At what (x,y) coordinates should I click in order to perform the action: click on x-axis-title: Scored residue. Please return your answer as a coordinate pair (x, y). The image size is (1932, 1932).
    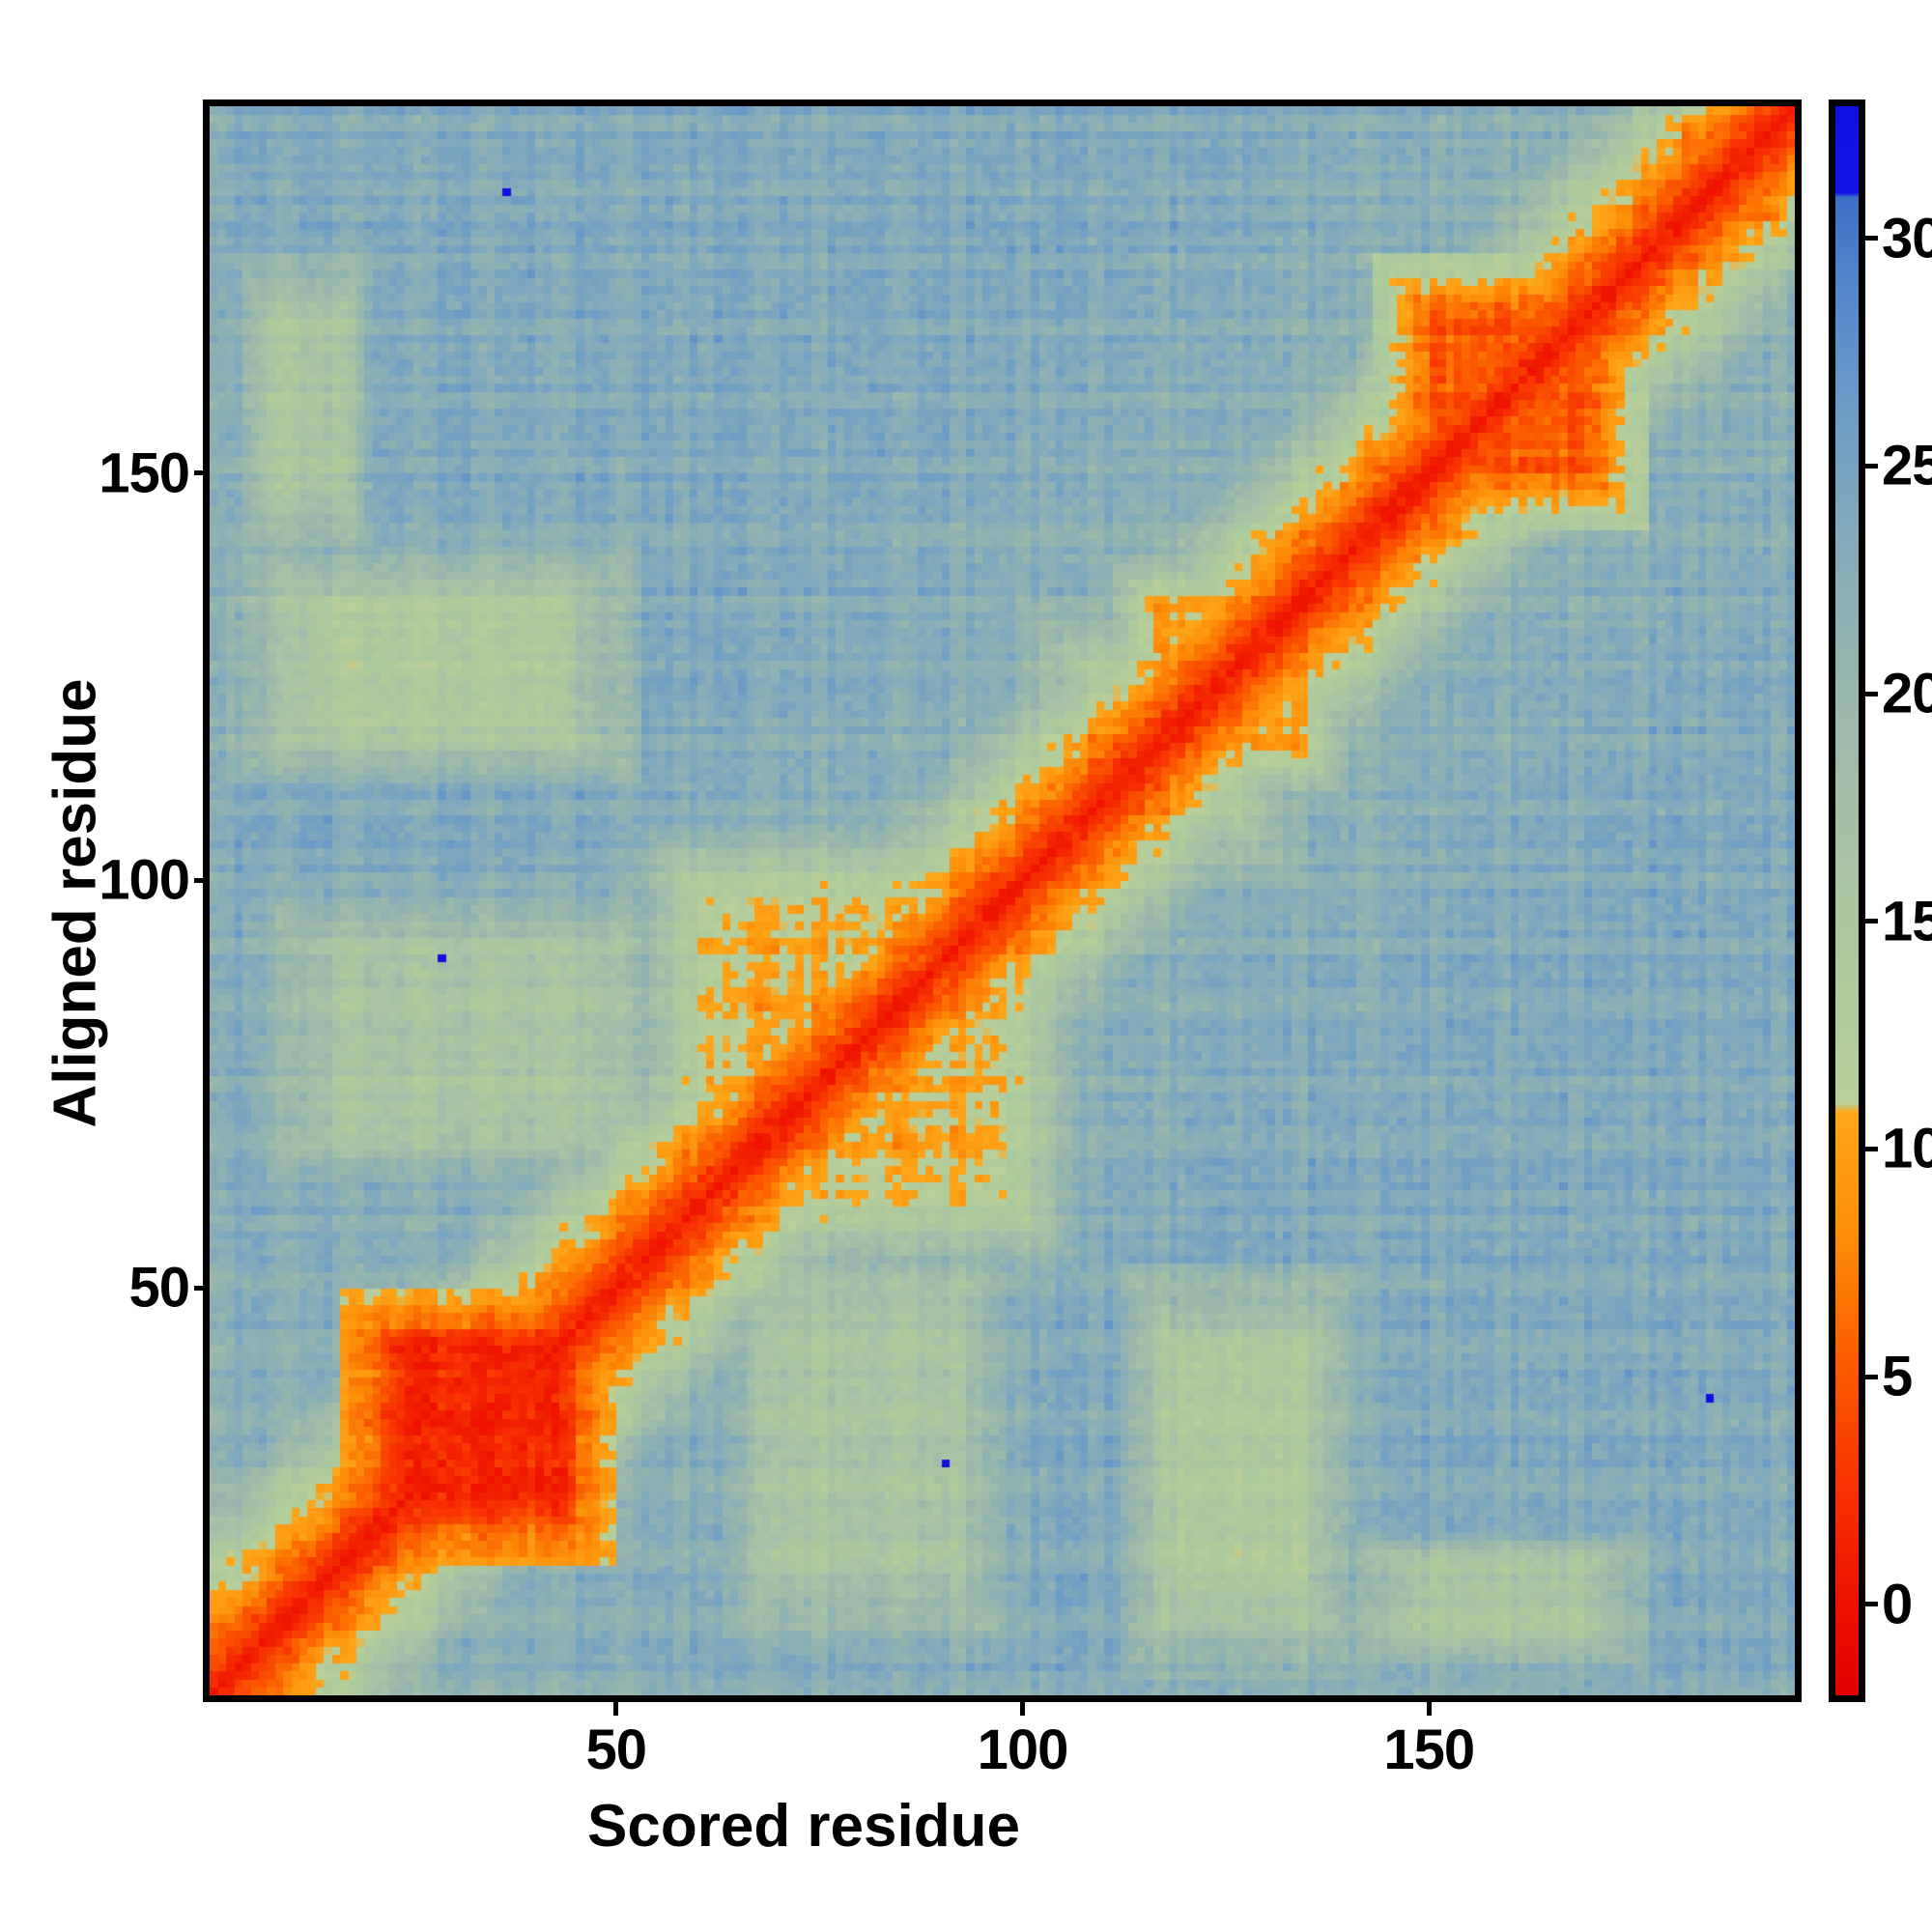
    Looking at the image, I should click on (803, 1826).